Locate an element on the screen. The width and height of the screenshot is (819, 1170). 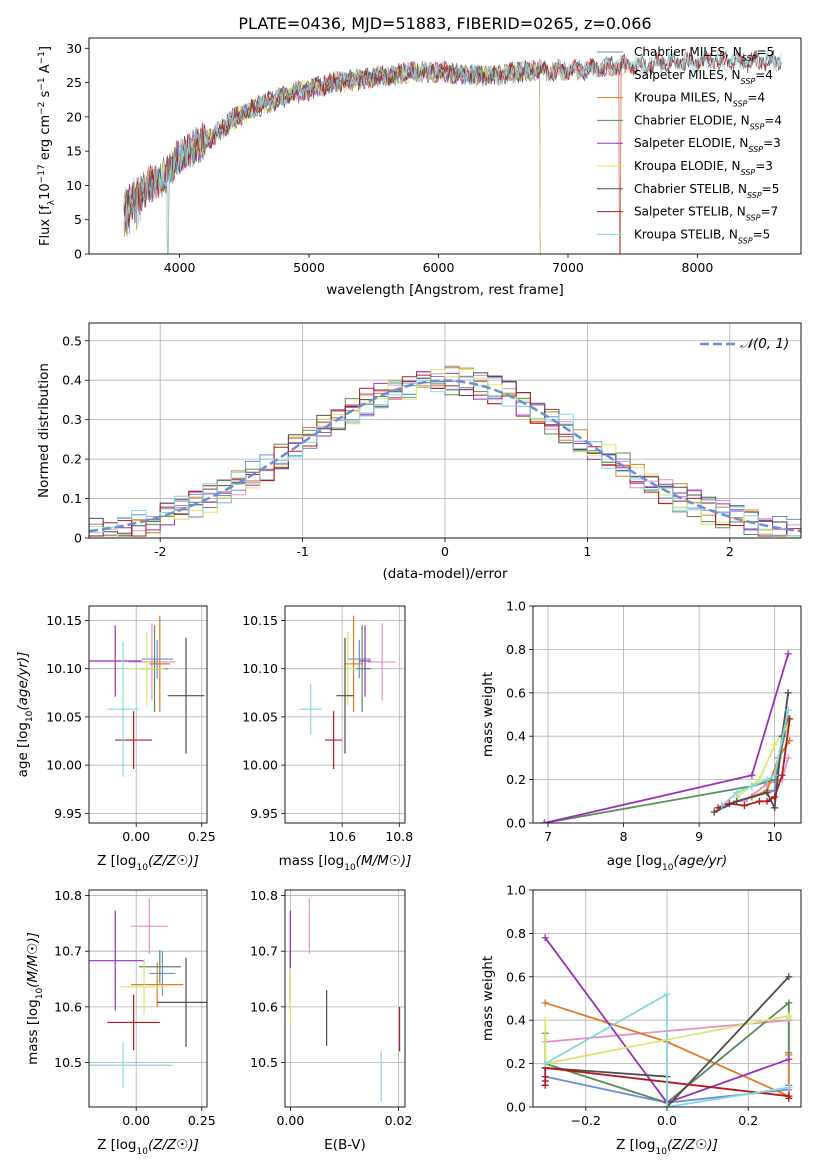
legend-entry: Chabrier STELIB, NSSP=5 is located at coordinates (706, 191).